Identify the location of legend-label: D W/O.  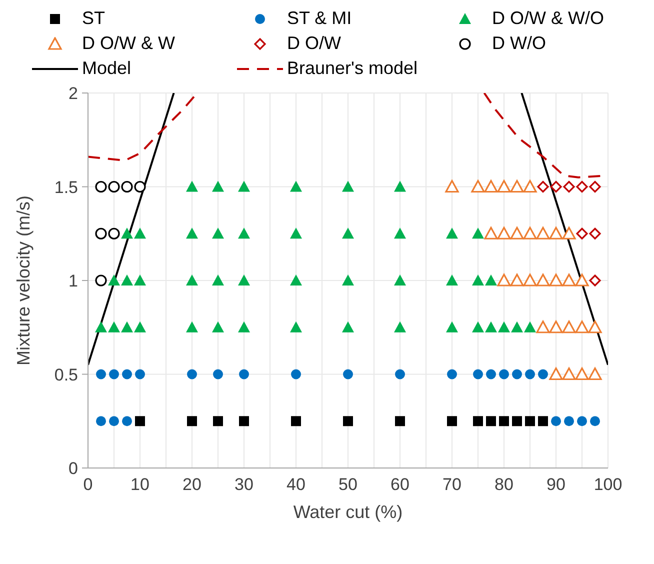
(519, 43).